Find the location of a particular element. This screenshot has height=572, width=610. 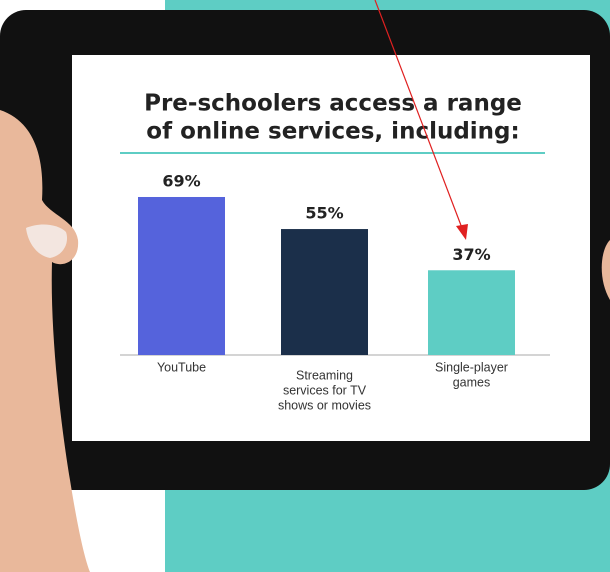

thumbnail is located at coordinates (47, 241).